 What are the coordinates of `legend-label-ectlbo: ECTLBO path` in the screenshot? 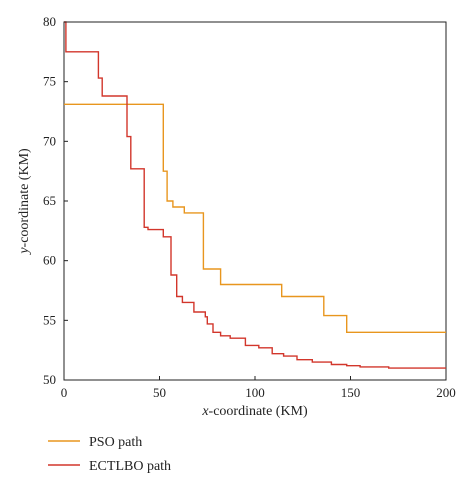 It's located at (130, 466).